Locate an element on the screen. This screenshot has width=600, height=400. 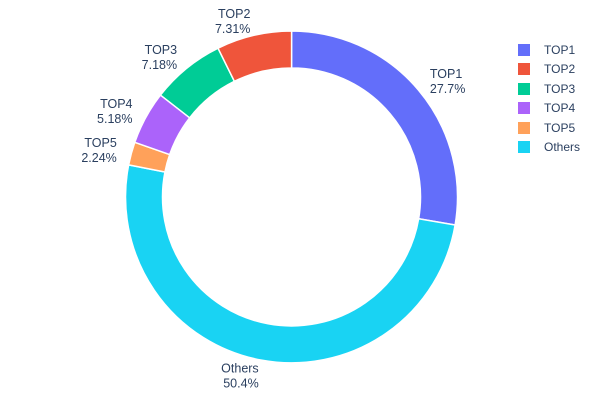
slice-label-top3: TOP3 7.18% is located at coordinates (160, 57).